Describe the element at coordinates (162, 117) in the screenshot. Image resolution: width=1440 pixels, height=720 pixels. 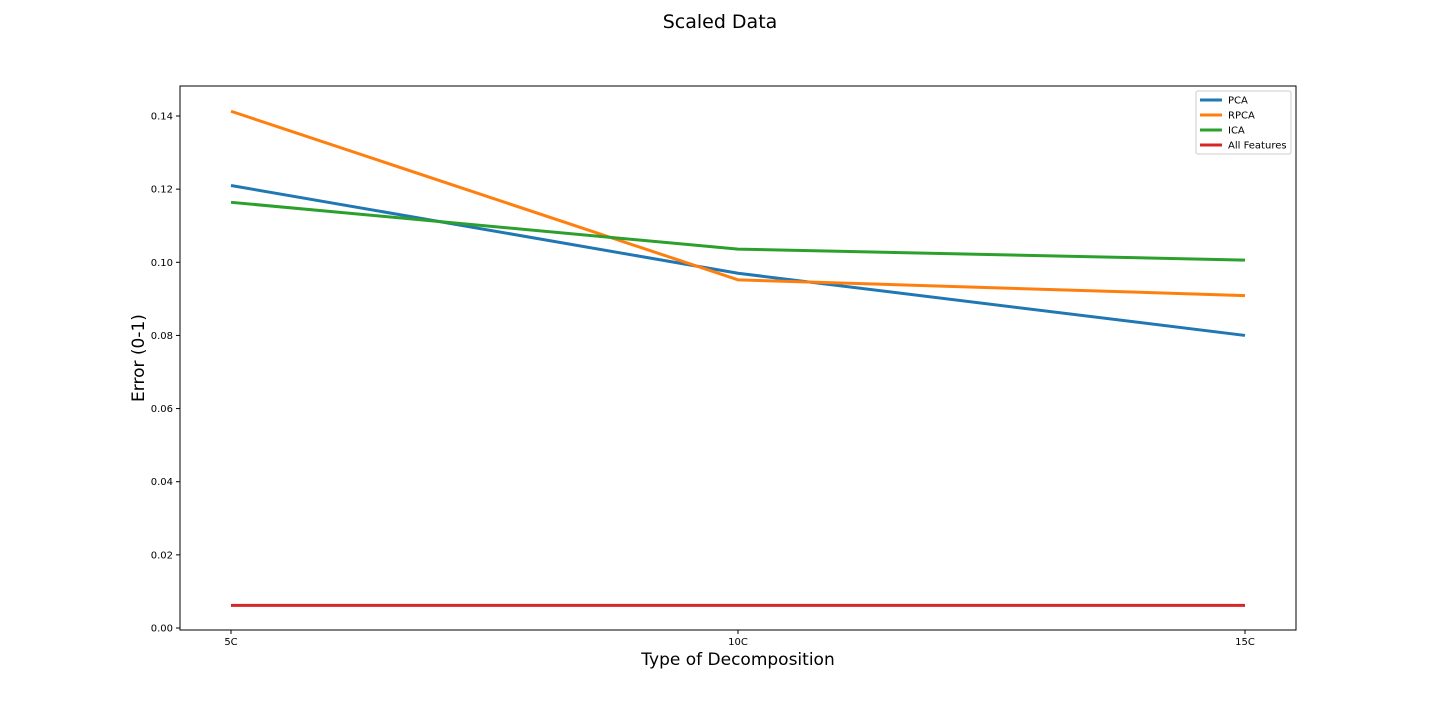
I see `y-tick-label: 0.14` at that location.